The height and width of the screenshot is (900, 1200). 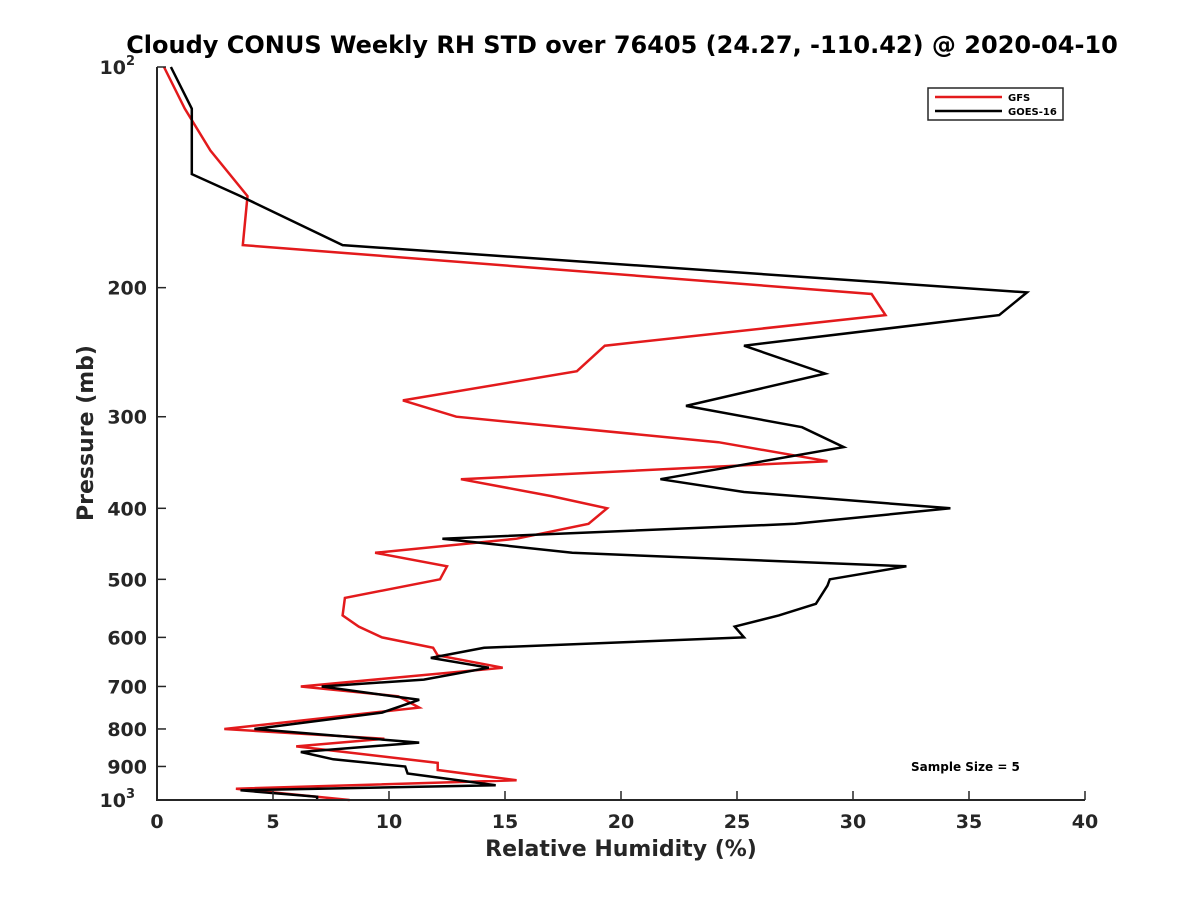 I want to click on y-tick-label: 600, so click(x=127, y=638).